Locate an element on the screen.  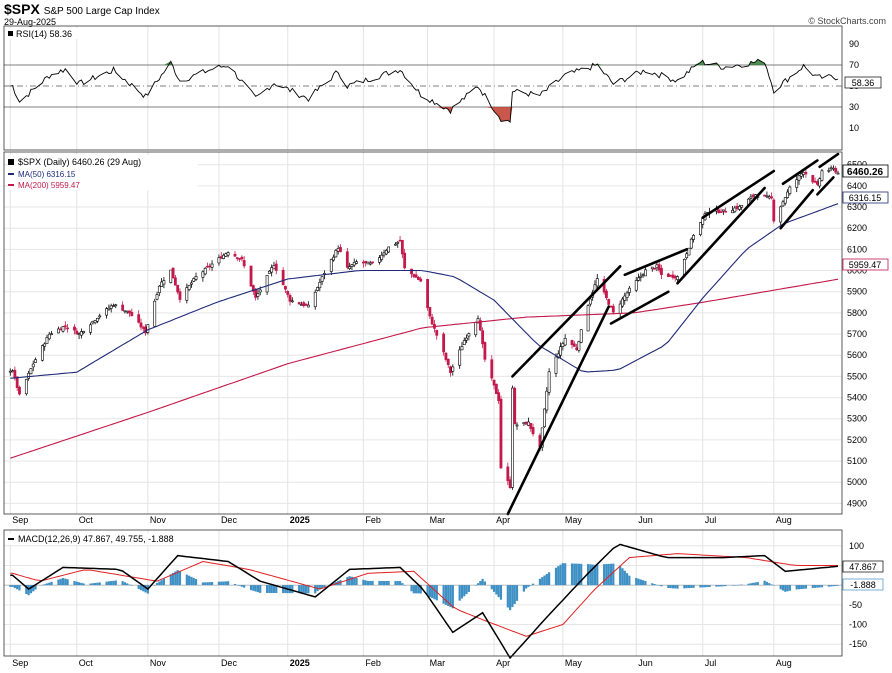
price-tick-label: 6300 is located at coordinates (857, 207).